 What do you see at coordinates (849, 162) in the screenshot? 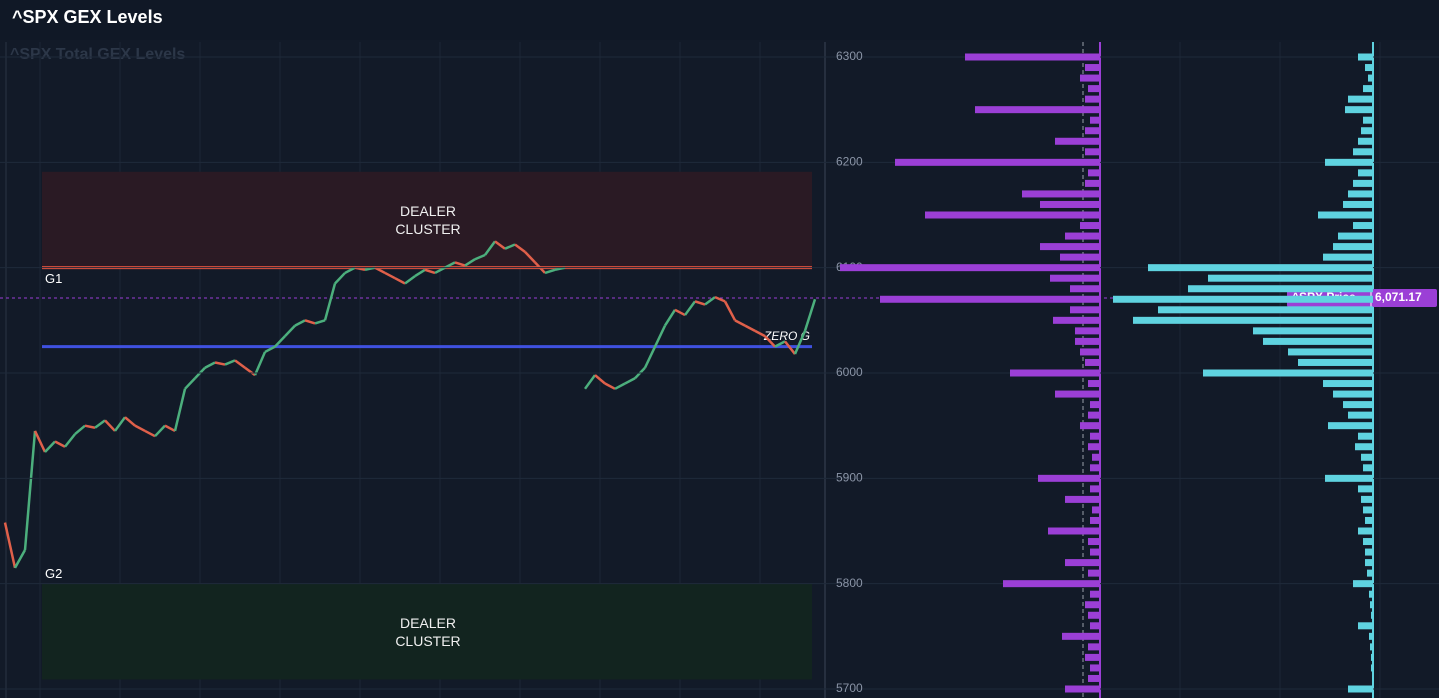
I see `y-tick-label: 6200` at bounding box center [849, 162].